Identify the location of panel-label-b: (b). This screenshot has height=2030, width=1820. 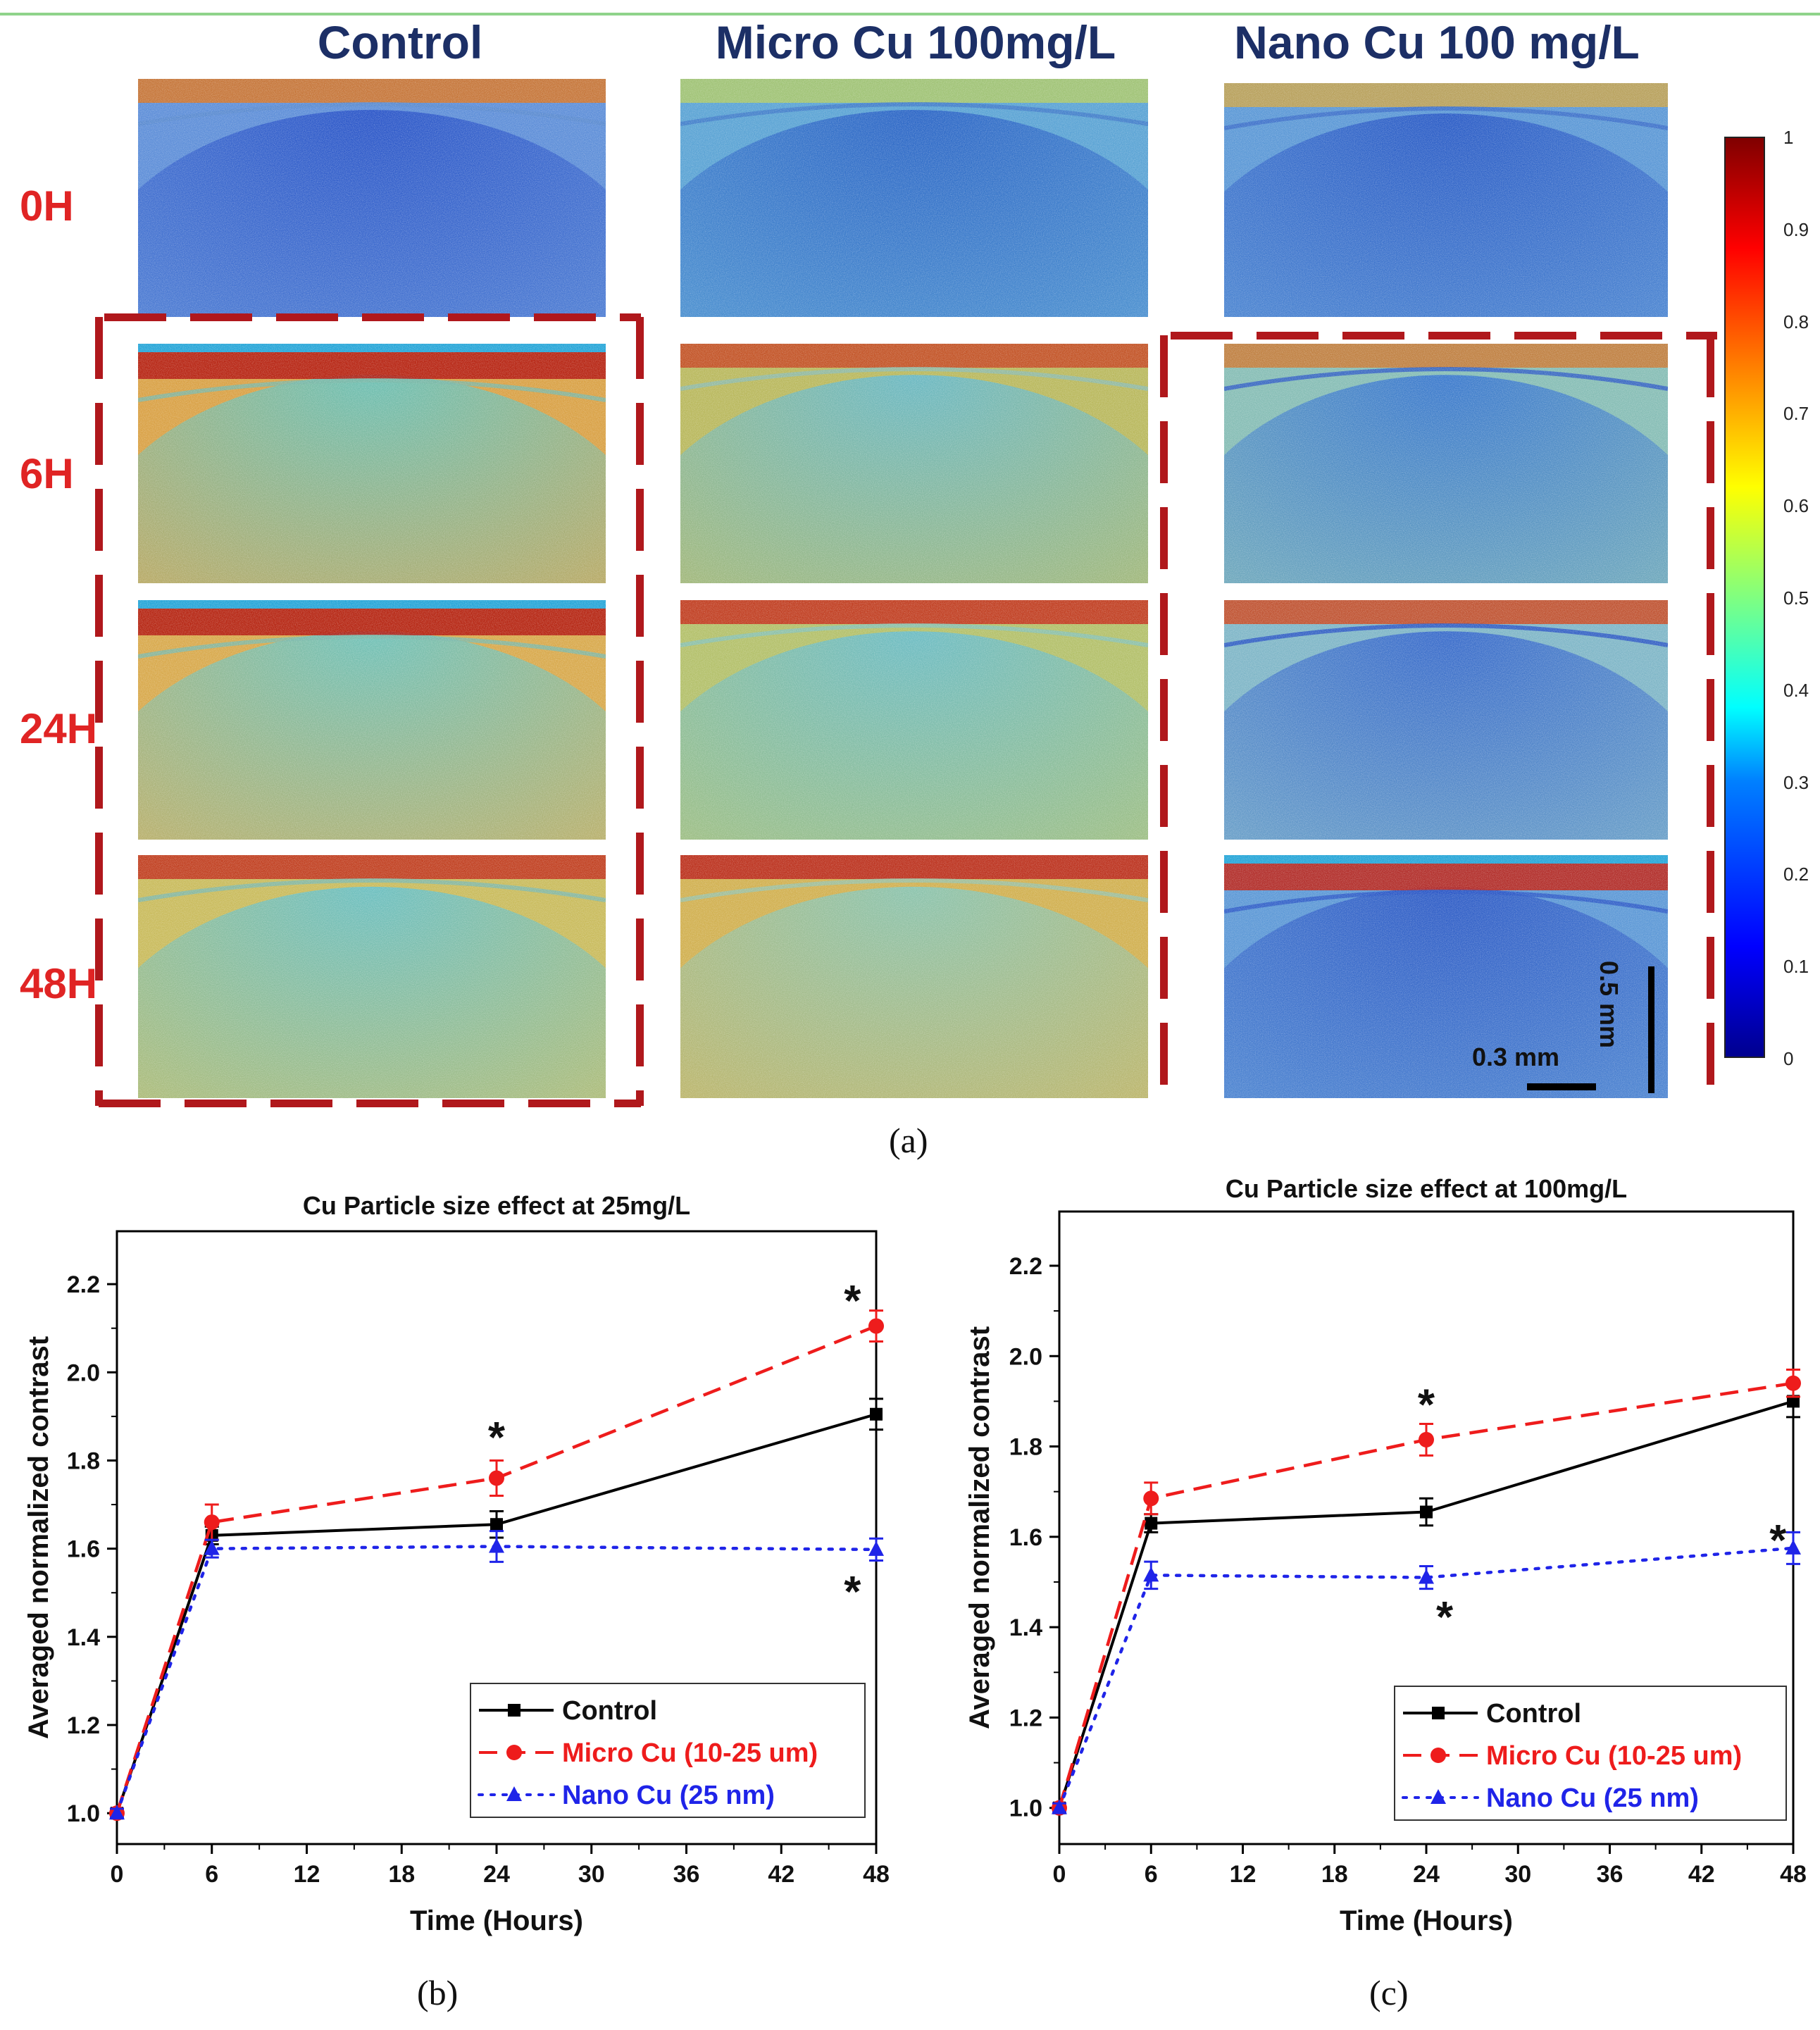
(438, 1992).